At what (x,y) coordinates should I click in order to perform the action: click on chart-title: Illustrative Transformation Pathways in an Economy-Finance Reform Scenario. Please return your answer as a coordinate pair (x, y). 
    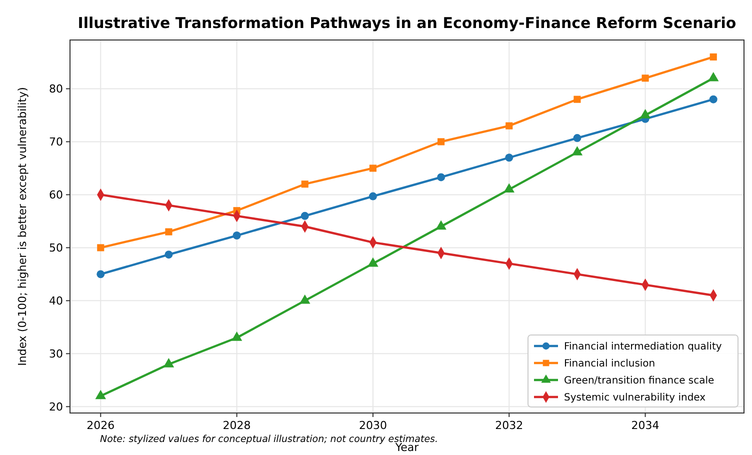
    Looking at the image, I should click on (407, 23).